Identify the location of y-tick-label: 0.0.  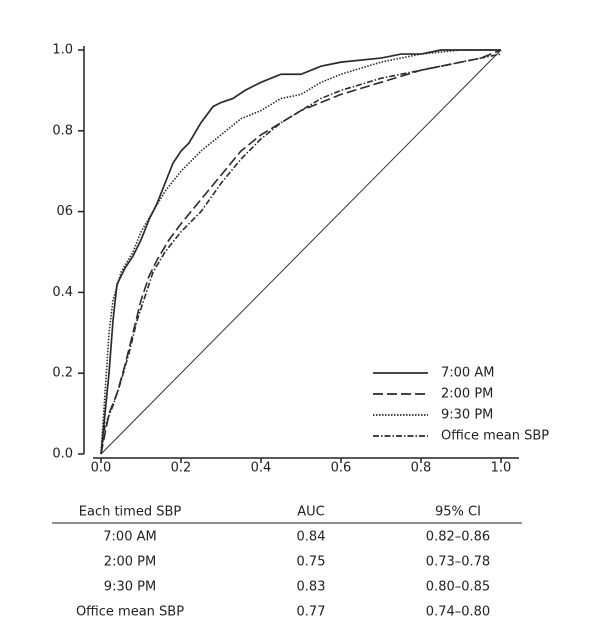
(62, 454).